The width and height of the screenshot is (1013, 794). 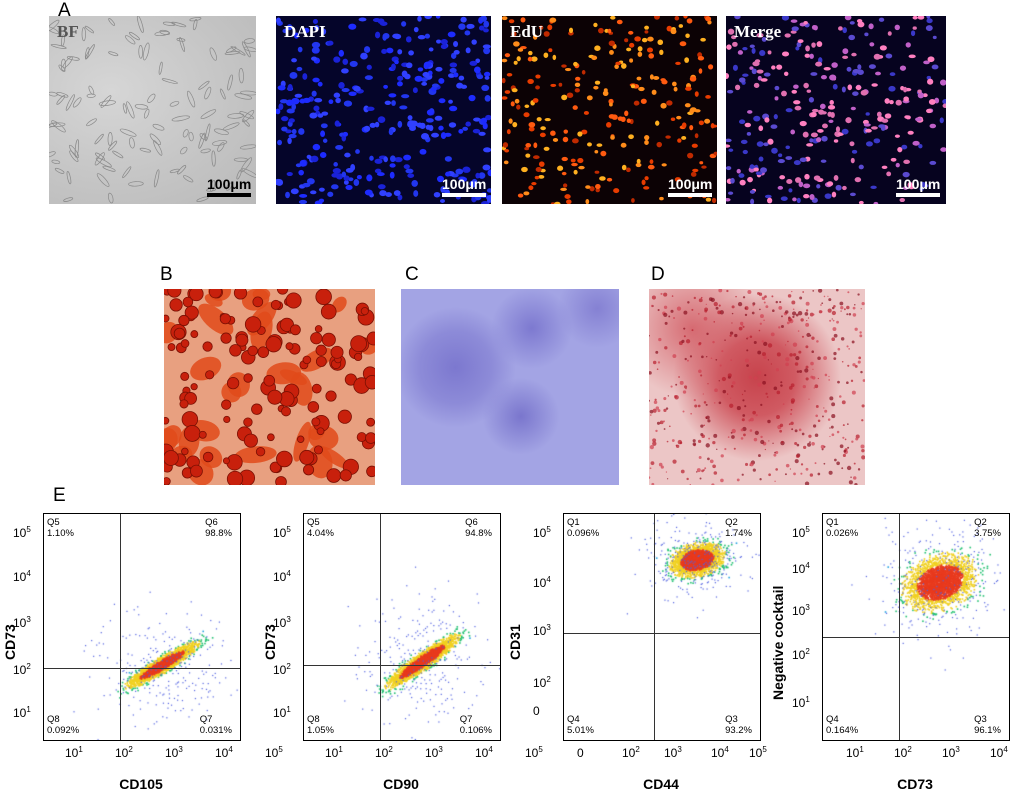 I want to click on alcian-blue-stain-image, so click(x=510, y=387).